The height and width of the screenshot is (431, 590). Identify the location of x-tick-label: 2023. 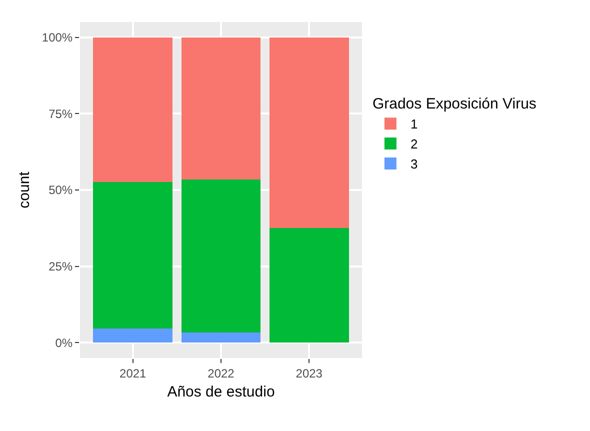
(309, 373).